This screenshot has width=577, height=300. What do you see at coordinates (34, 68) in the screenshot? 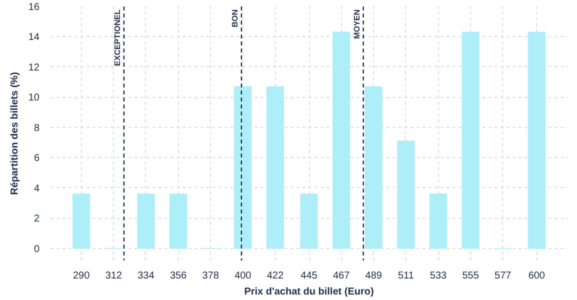
I see `y-tick-label: 12` at bounding box center [34, 68].